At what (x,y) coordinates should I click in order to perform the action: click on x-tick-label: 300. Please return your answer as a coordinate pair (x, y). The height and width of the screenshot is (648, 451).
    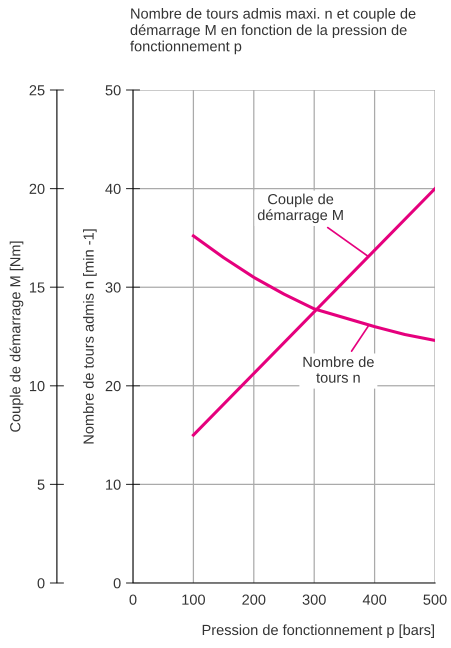
    Looking at the image, I should click on (314, 599).